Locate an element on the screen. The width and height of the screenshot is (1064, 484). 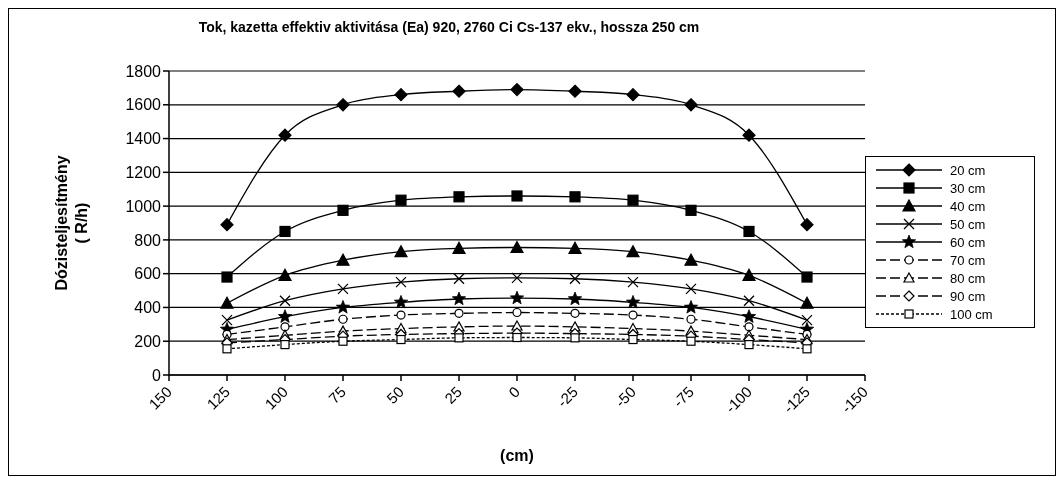
text: 90 cm is located at coordinates (968, 296).